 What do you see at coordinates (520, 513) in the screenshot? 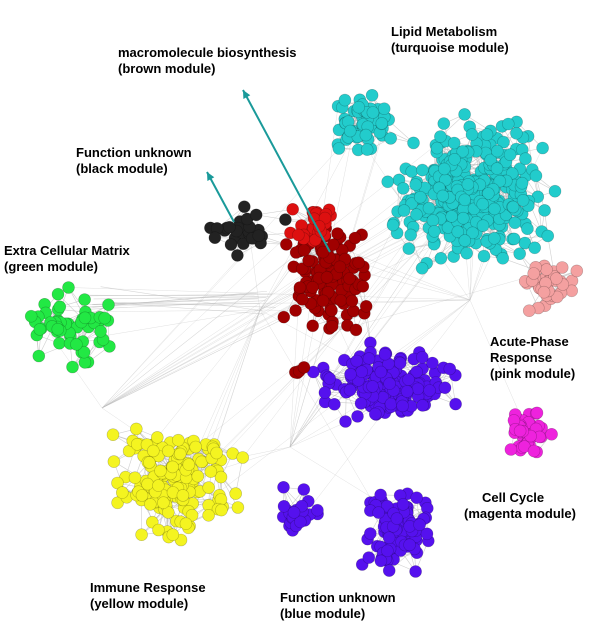
I see `label-cellcycle-line2: (magenta module)` at bounding box center [520, 513].